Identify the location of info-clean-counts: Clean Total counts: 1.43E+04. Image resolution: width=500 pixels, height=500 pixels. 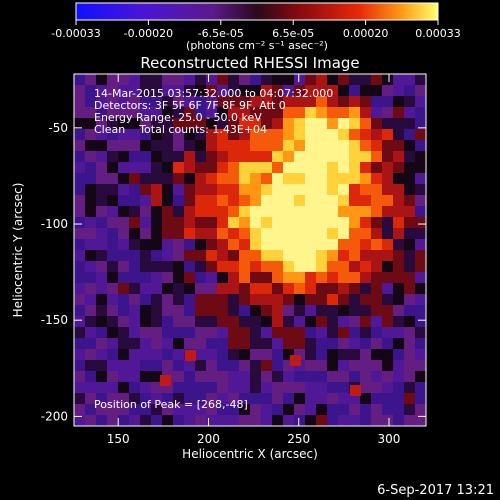
(180, 129).